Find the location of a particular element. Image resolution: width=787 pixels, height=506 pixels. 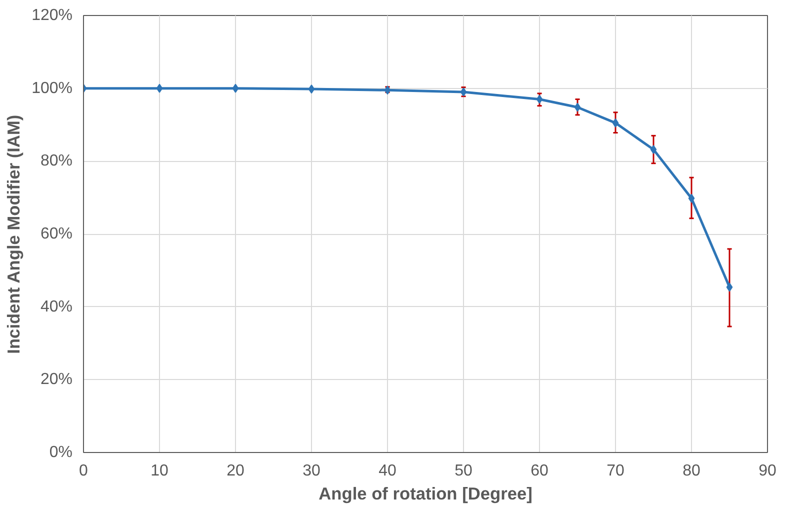

x-tick-label: 50 is located at coordinates (463, 471).